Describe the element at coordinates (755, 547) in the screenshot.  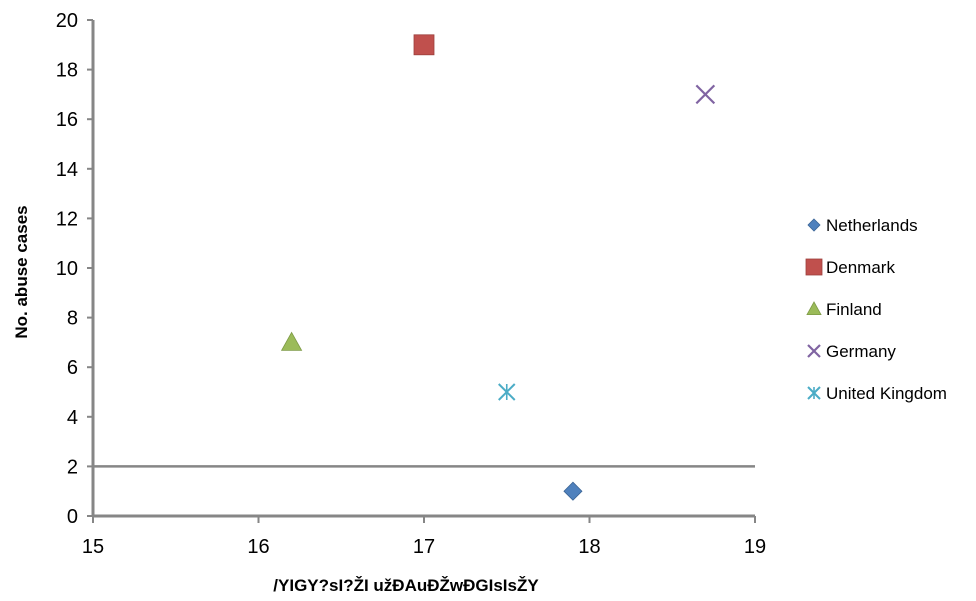
I see `x-tick-label: 19` at that location.